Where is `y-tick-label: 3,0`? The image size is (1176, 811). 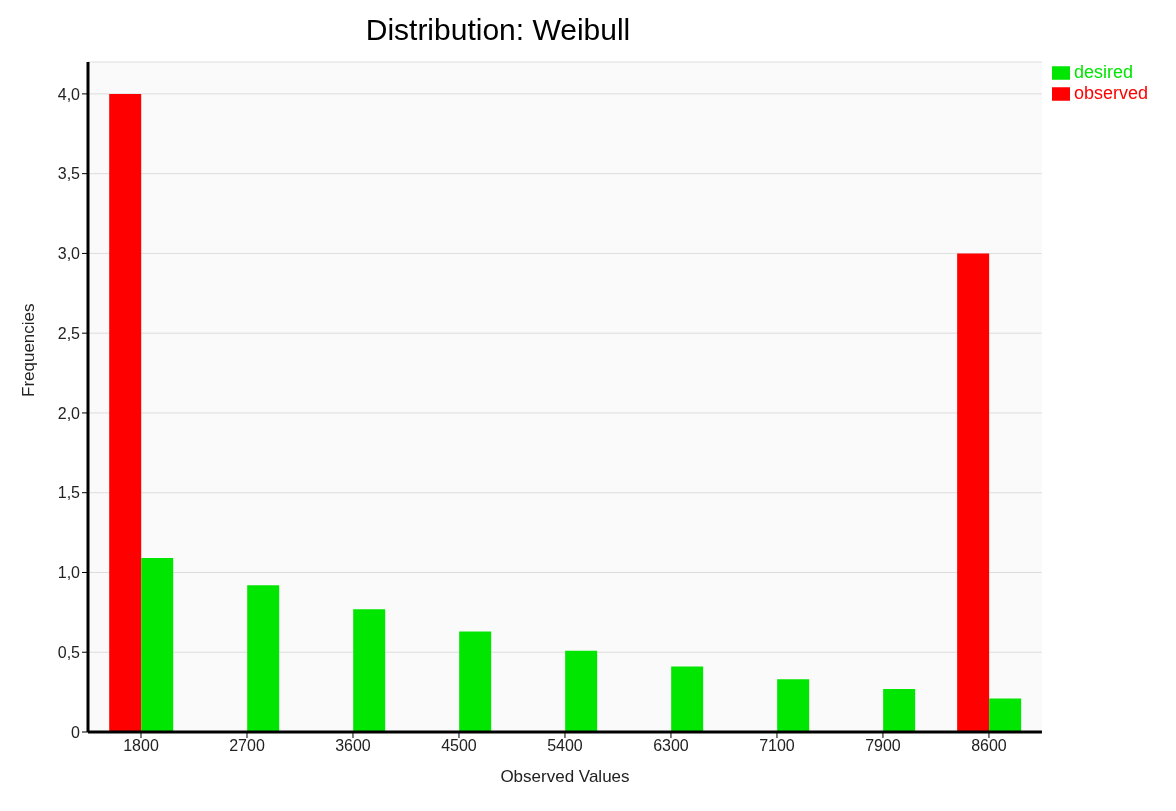 y-tick-label: 3,0 is located at coordinates (69, 254).